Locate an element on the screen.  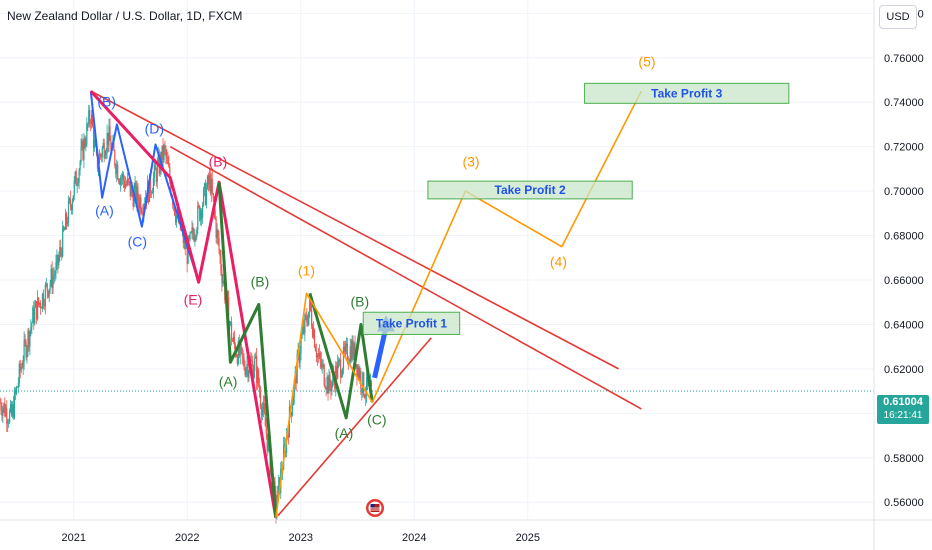
take-profit-label: Take Profit 1 is located at coordinates (411, 323).